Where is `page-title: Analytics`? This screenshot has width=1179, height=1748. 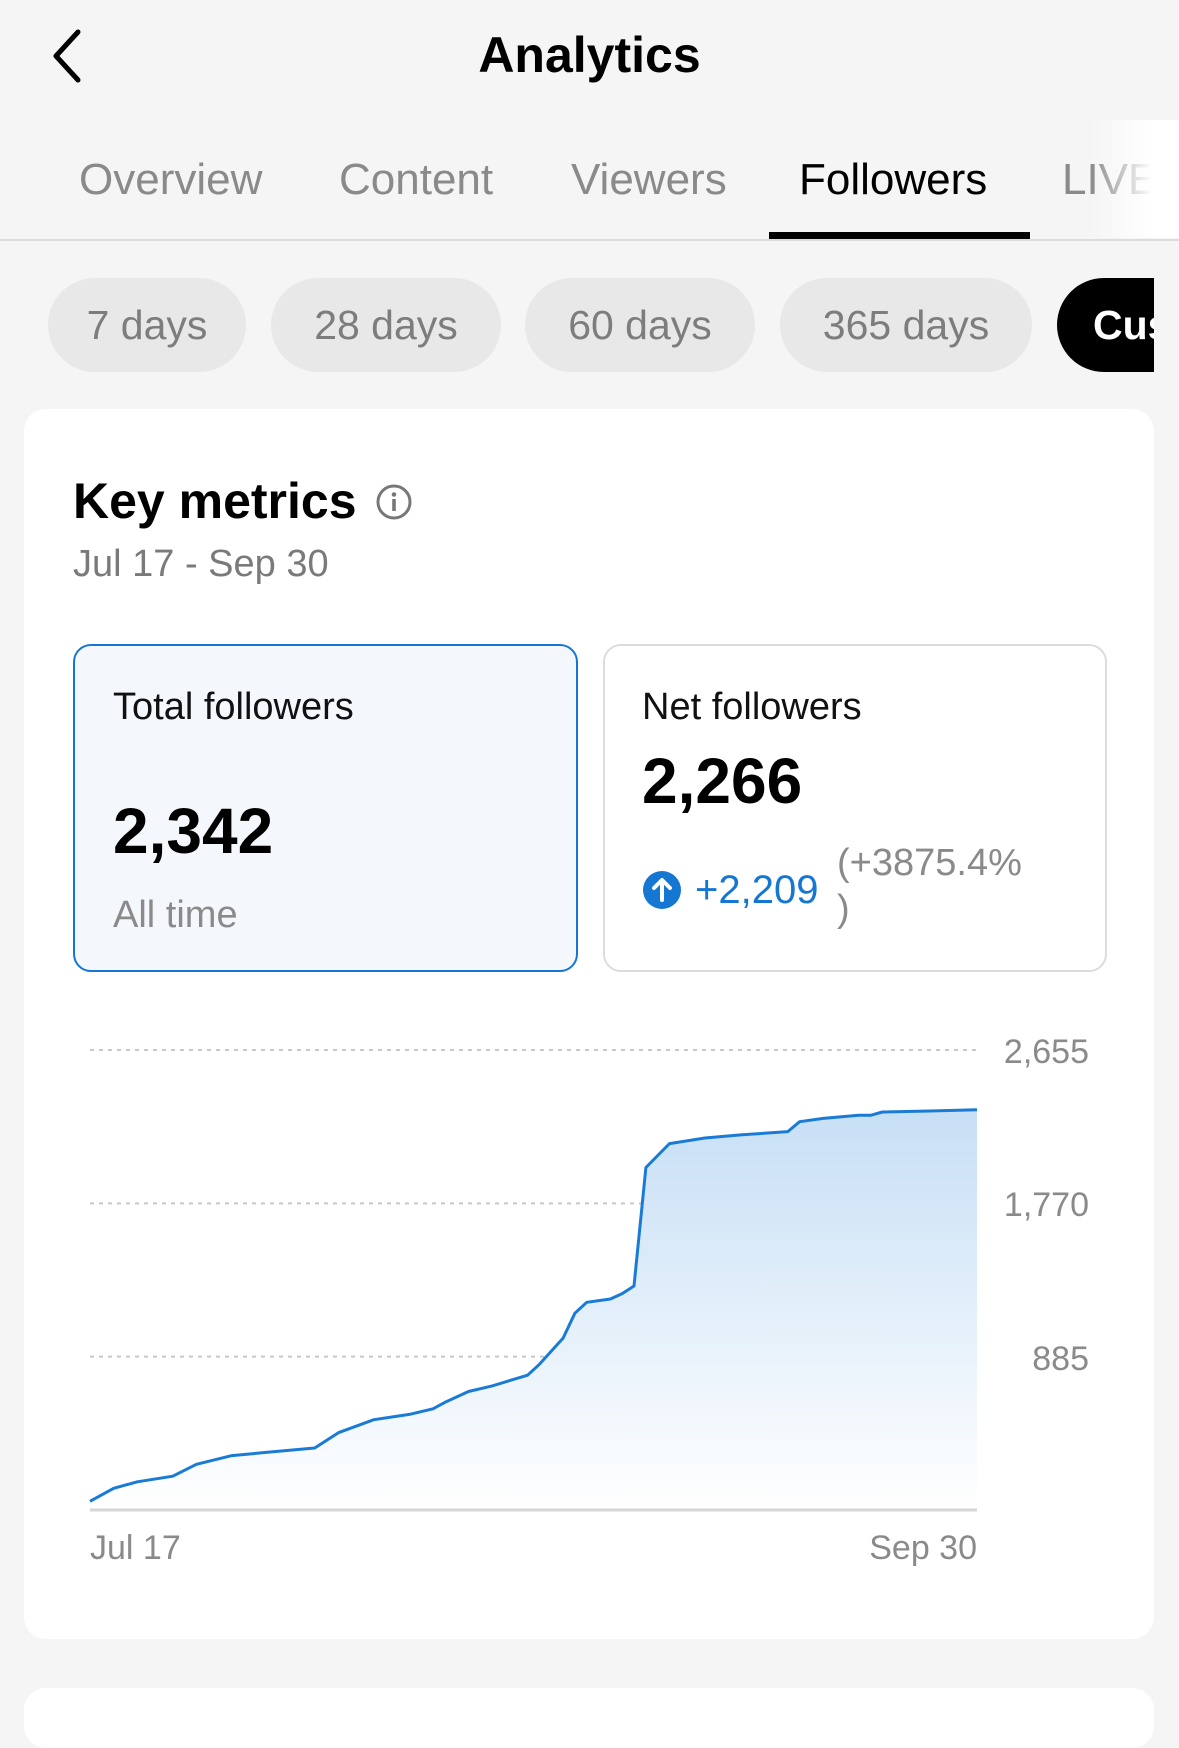 page-title: Analytics is located at coordinates (589, 55).